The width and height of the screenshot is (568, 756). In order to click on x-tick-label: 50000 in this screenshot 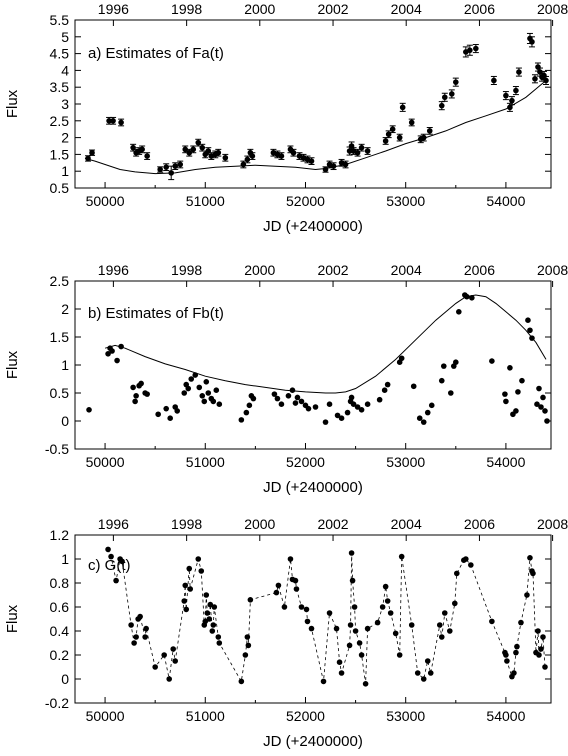, I will do `click(105, 716)`.